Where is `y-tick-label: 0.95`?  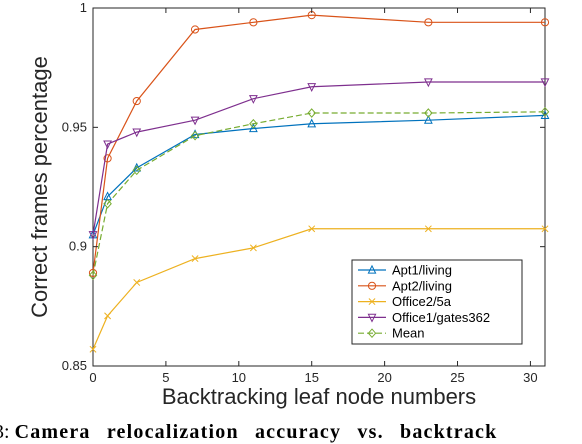 y-tick-label: 0.95 is located at coordinates (74, 126).